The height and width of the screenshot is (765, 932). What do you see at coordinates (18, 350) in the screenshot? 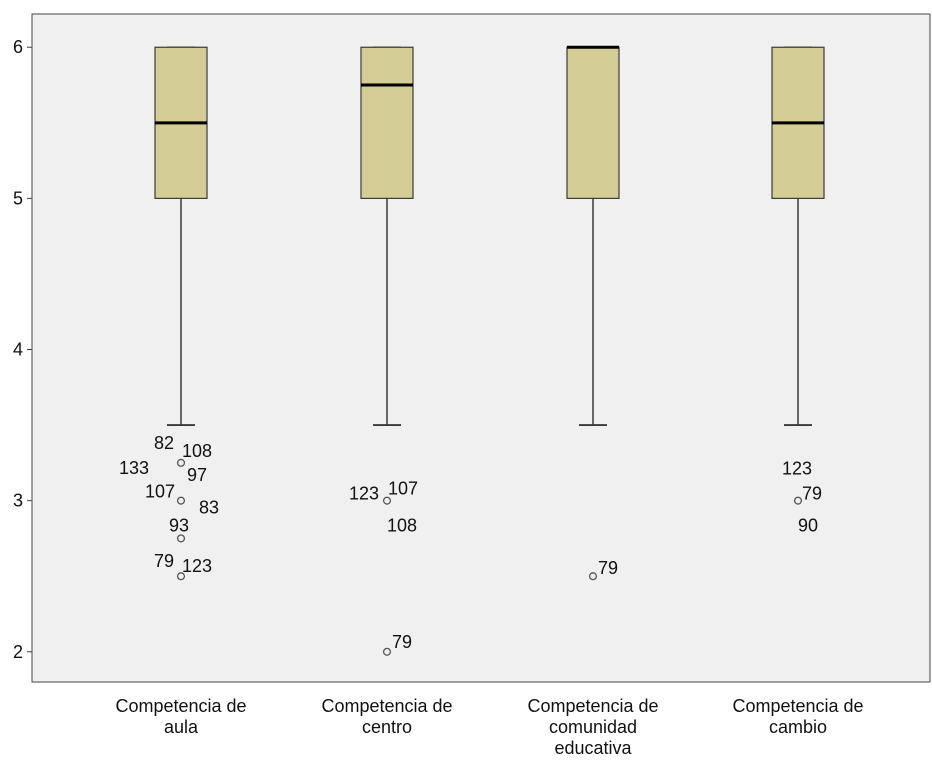
I see `y-tick-label: 4` at bounding box center [18, 350].